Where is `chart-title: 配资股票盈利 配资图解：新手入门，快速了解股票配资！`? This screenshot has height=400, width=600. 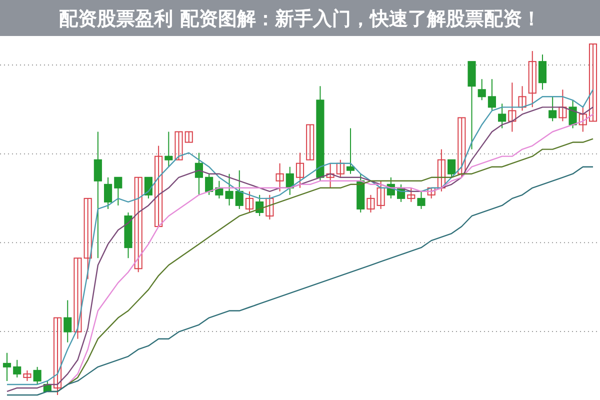
chart-title: 配资股票盈利 配资图解：新手入门，快速了解股票配资！ is located at coordinates (300, 19).